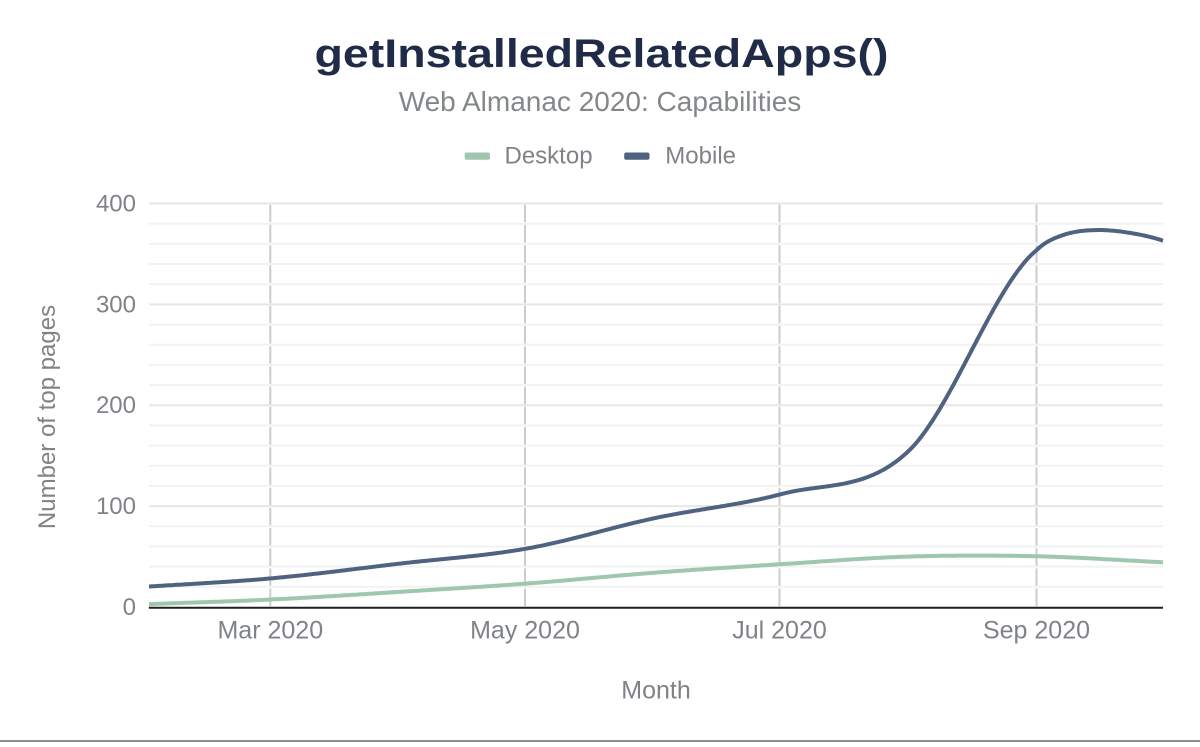 The width and height of the screenshot is (1200, 747). I want to click on svg-text: Web Almanac 2020: Capabilities, so click(600, 101).